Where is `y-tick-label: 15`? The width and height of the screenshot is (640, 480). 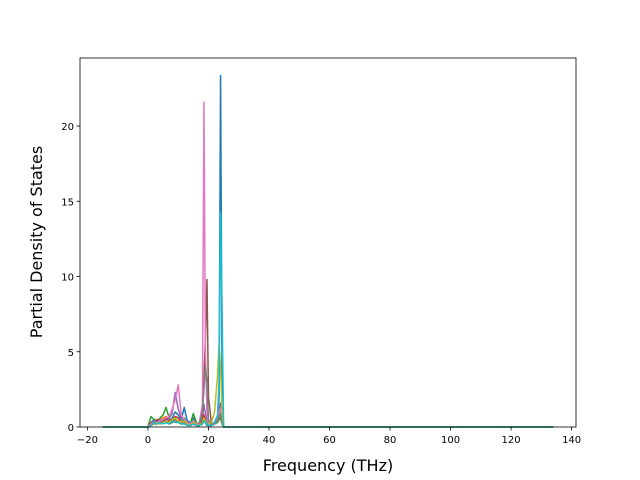 y-tick-label: 15 is located at coordinates (67, 202).